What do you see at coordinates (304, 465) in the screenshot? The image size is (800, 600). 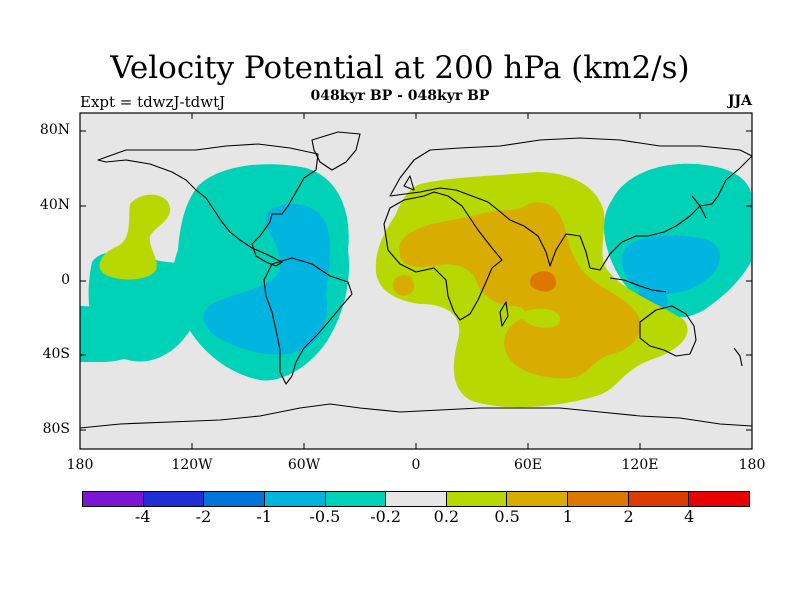 I see `lon-label: 60W` at bounding box center [304, 465].